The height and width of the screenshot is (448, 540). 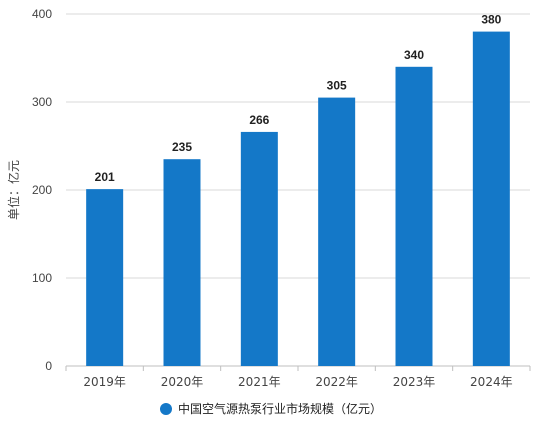 I want to click on x-tick-label: 2024年, so click(x=491, y=382).